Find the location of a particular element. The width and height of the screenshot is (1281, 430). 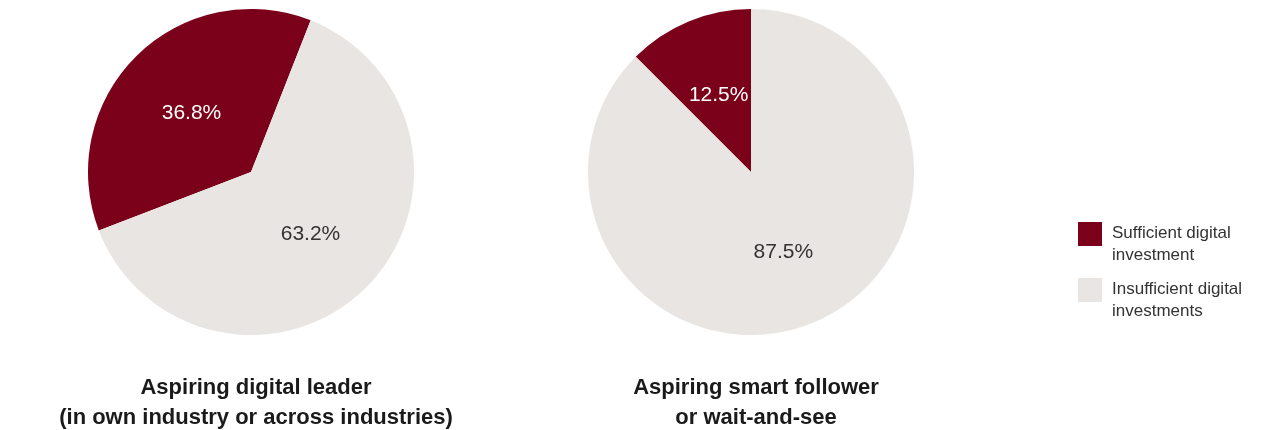

text: Aspiring smart follower or wait-and-see is located at coordinates (756, 401).